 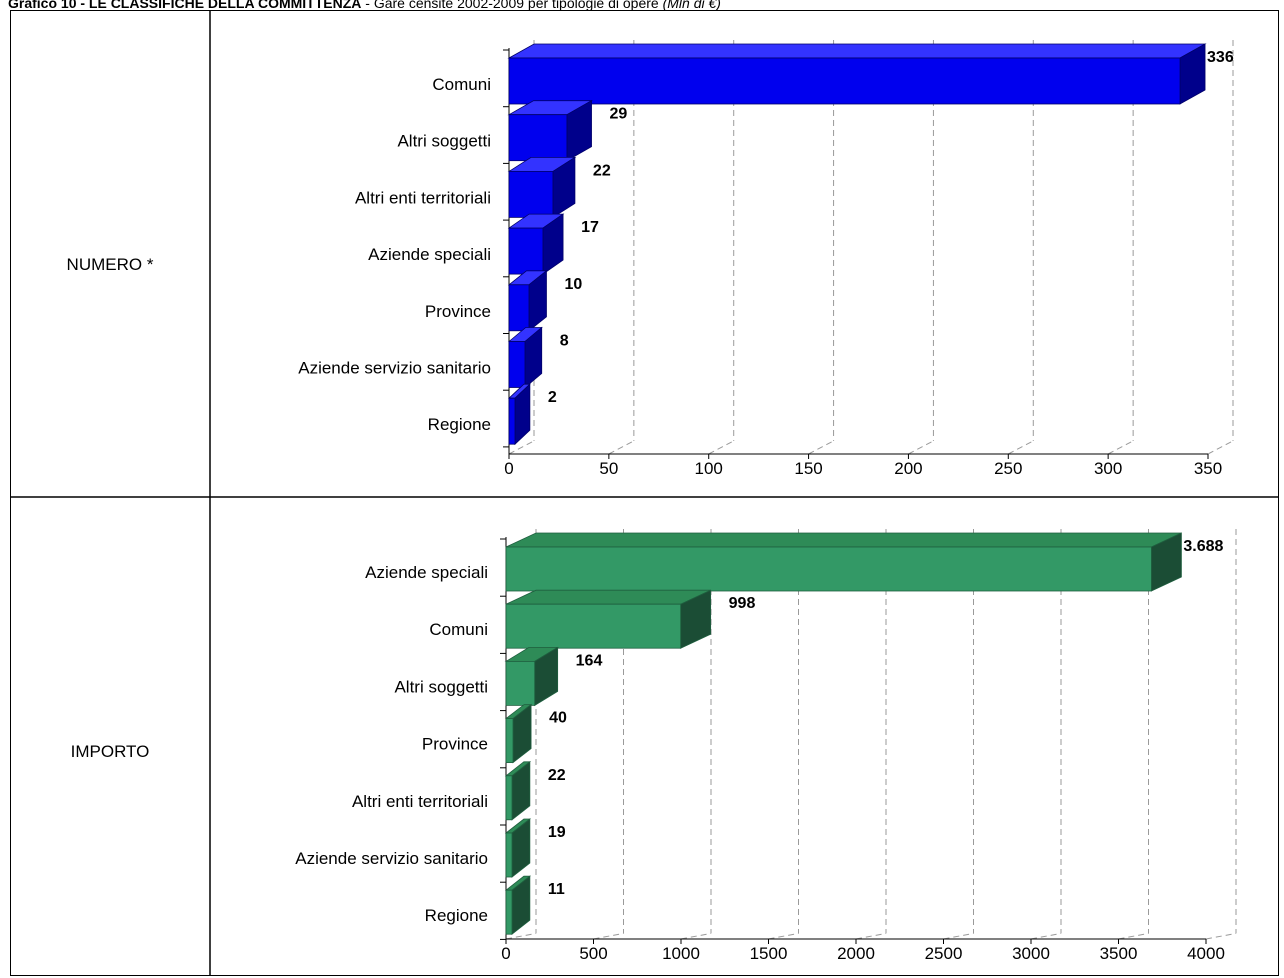 What do you see at coordinates (769, 953) in the screenshot?
I see `importo-x-tick-label: 1500` at bounding box center [769, 953].